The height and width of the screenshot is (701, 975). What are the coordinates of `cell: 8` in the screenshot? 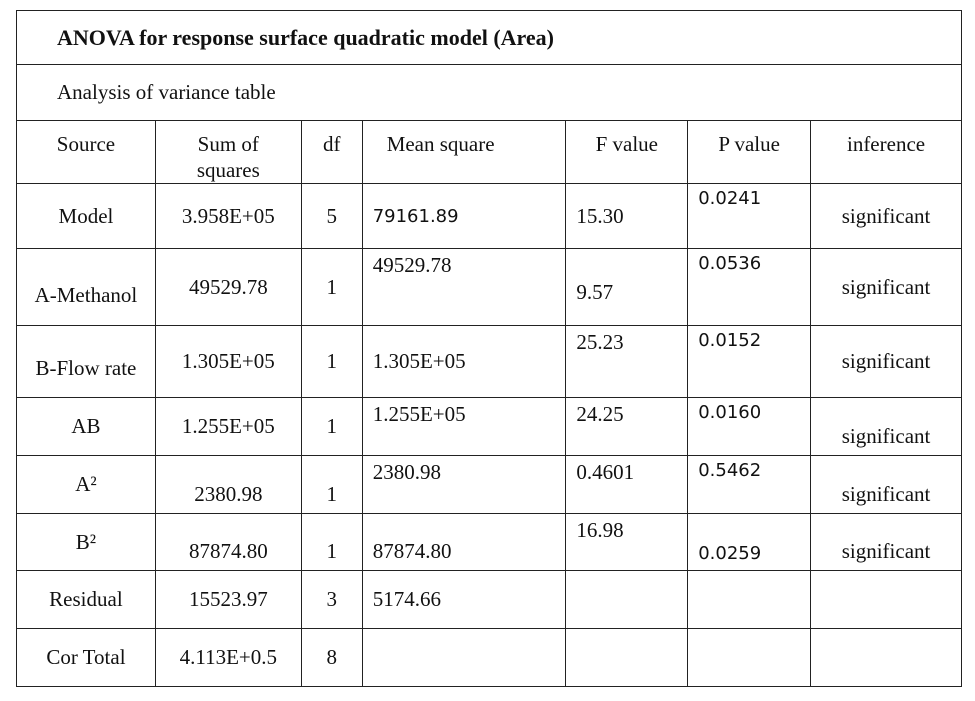 It's located at (331, 657).